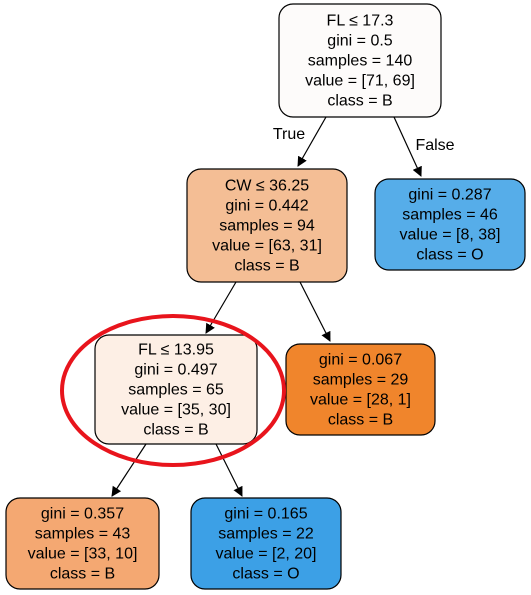 The image size is (531, 595). Describe the element at coordinates (360, 21) in the screenshot. I see `node-line: FL ≤ 17.3` at that location.